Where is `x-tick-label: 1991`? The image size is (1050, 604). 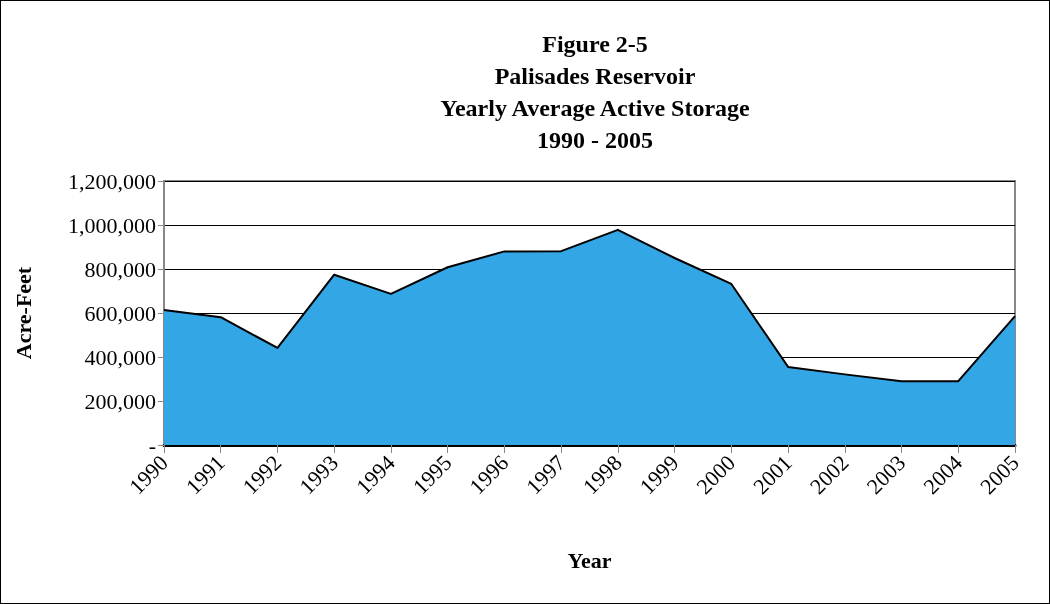
x-tick-label: 1991 is located at coordinates (205, 474).